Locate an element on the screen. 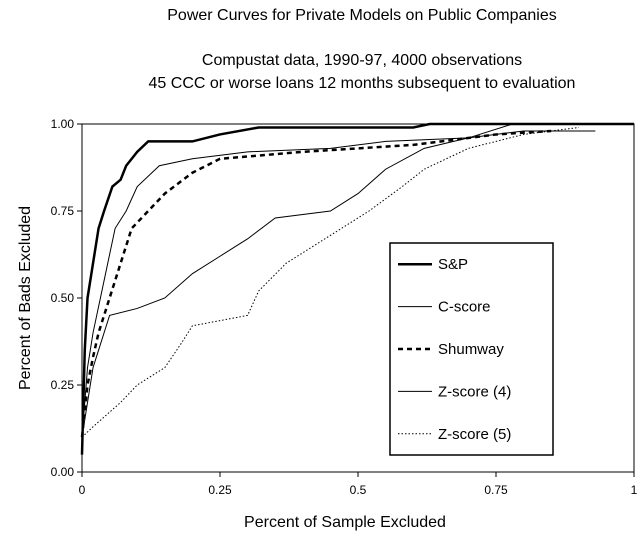  legend-label: Z-score (5) is located at coordinates (474, 434).